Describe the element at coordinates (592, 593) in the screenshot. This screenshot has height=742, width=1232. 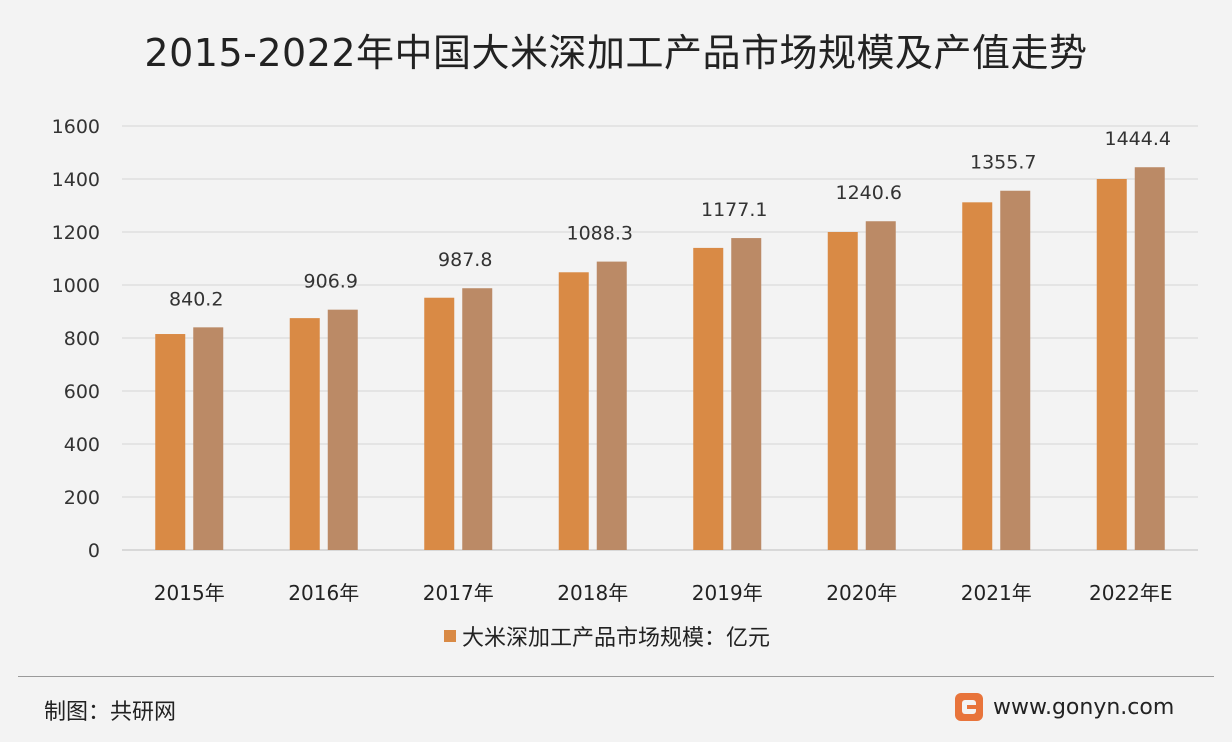
I see `x-tick-label: 2018年` at that location.